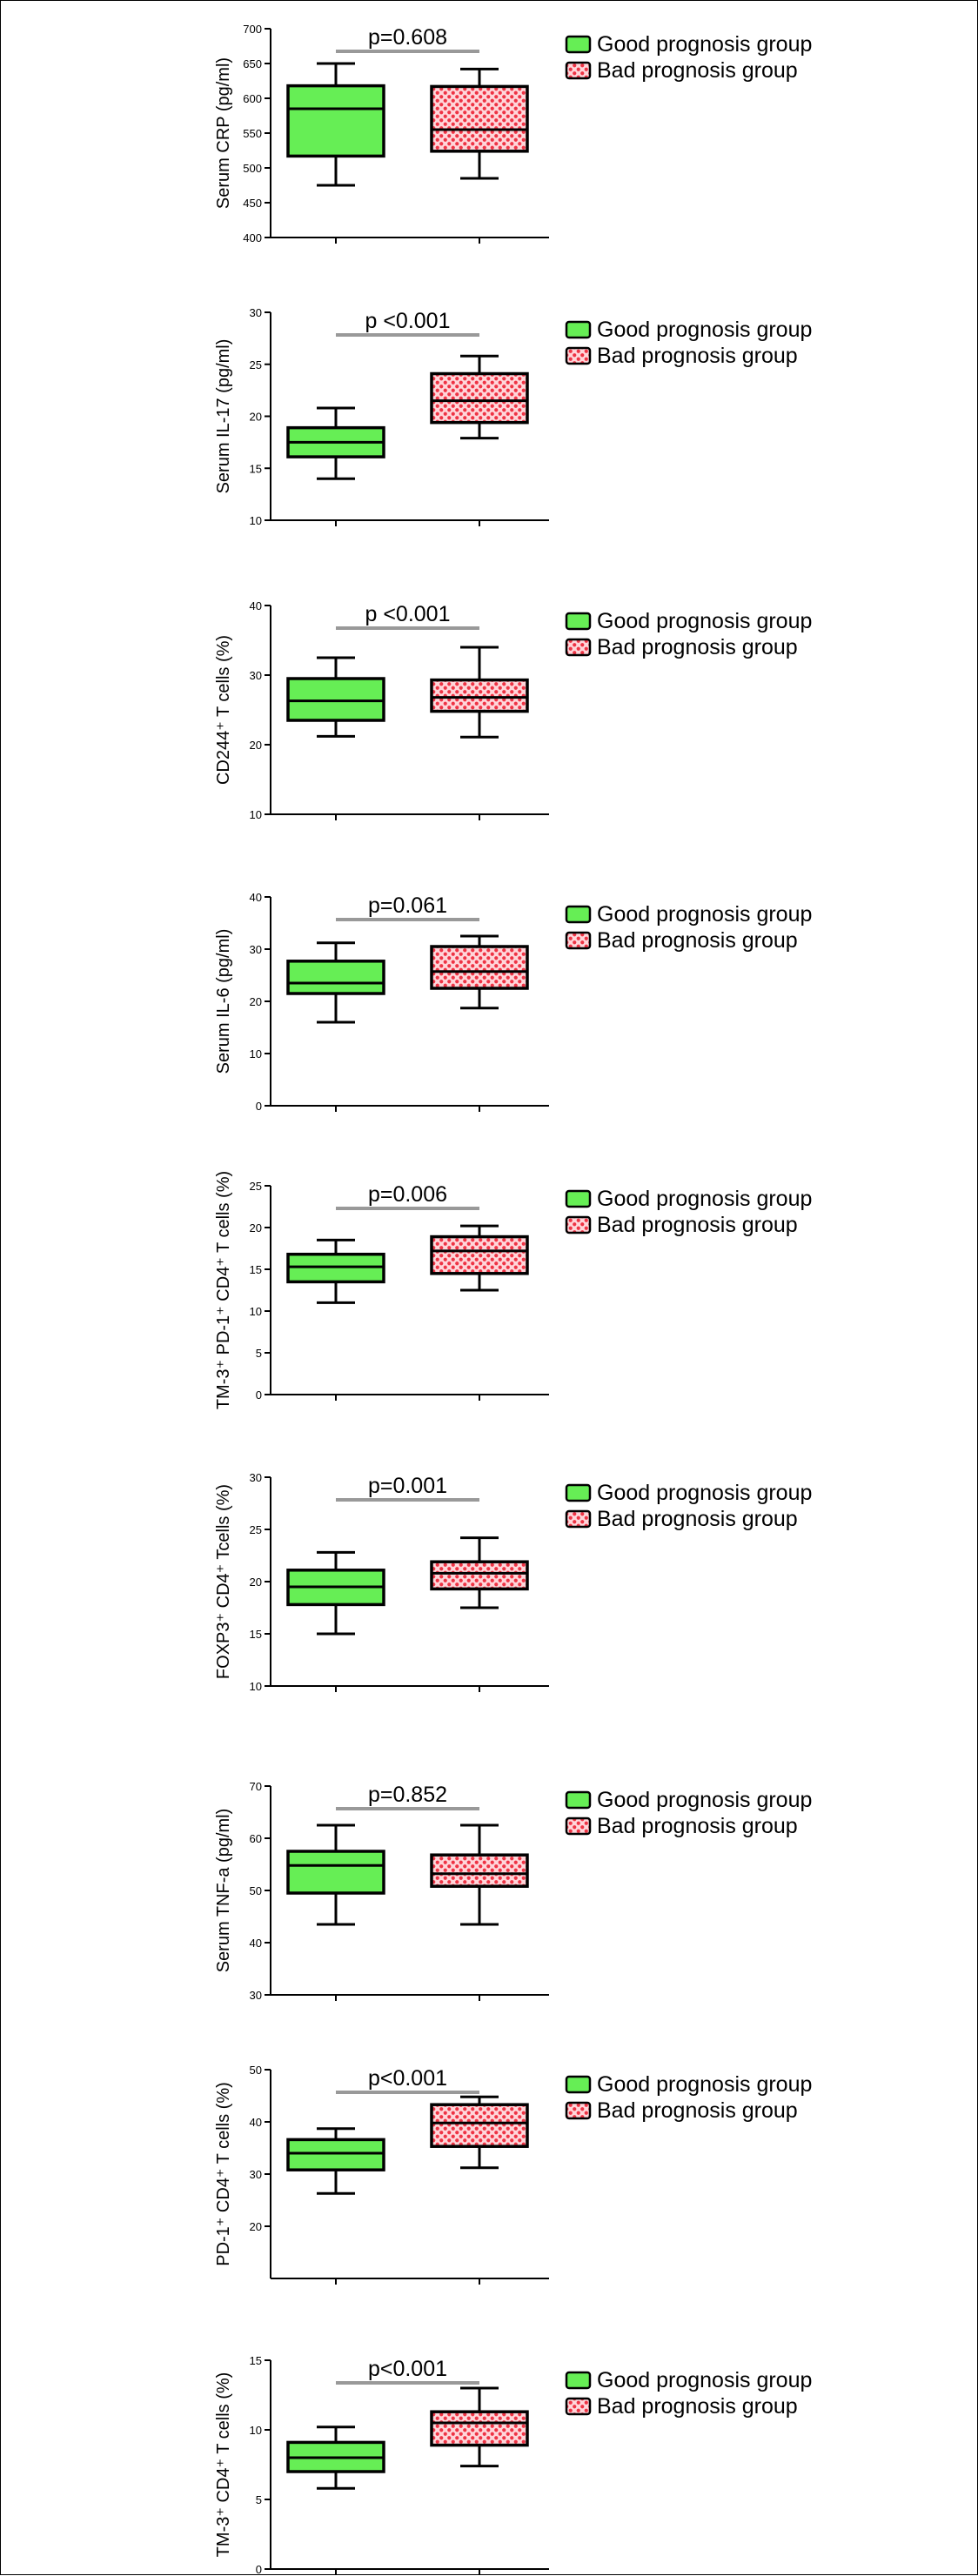 Image resolution: width=978 pixels, height=2576 pixels. I want to click on y-tick-label: 5, so click(259, 1353).